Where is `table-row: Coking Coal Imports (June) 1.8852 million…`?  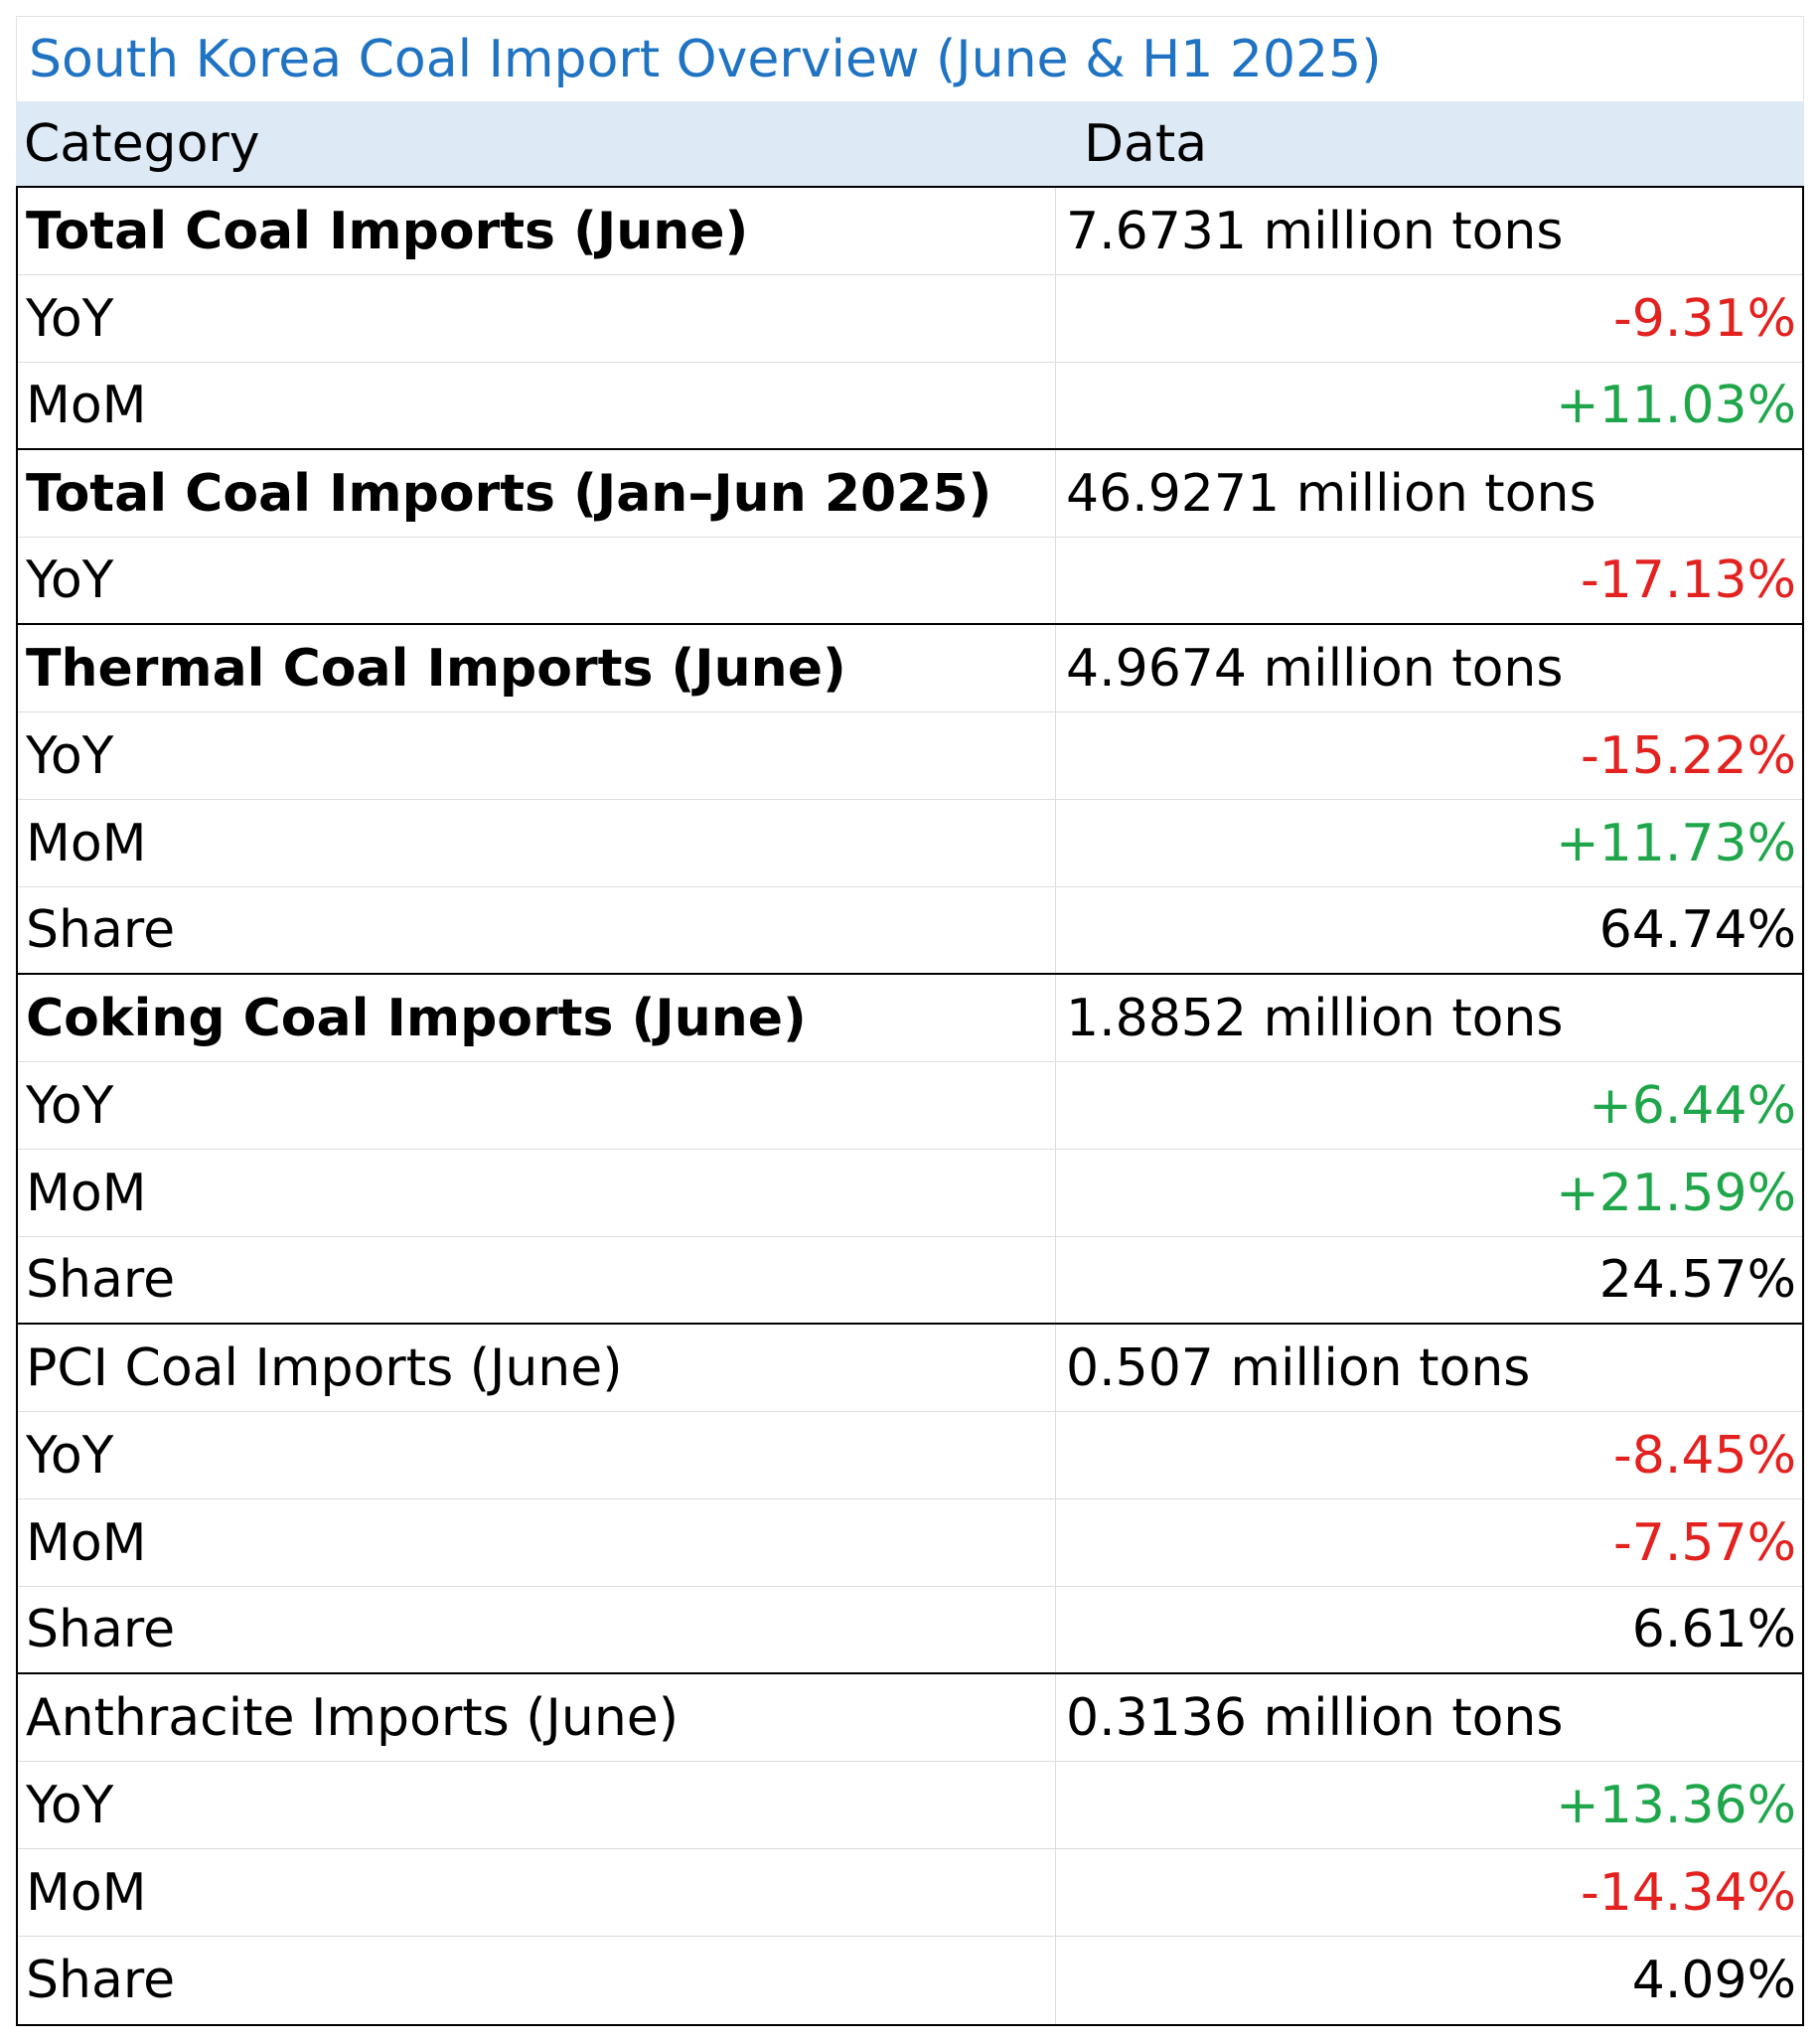 table-row: Coking Coal Imports (June) 1.8852 million… is located at coordinates (910, 1018).